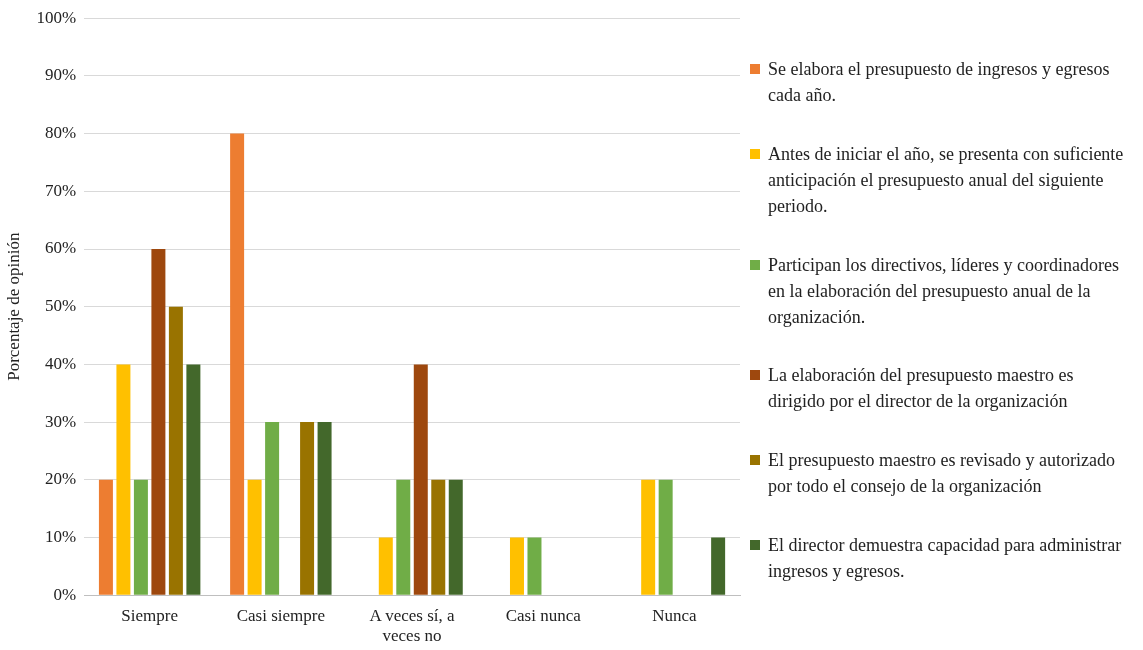  What do you see at coordinates (675, 615) in the screenshot?
I see `x-tick-label: Nunca` at bounding box center [675, 615].